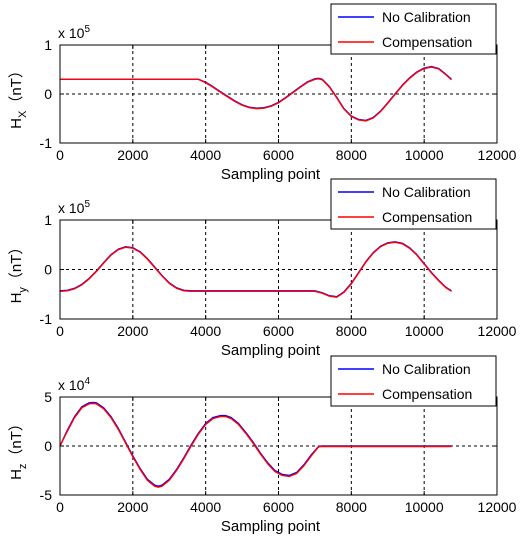 The image size is (521, 550). I want to click on y-axis-label: Hy（nT）, so click(18, 272).